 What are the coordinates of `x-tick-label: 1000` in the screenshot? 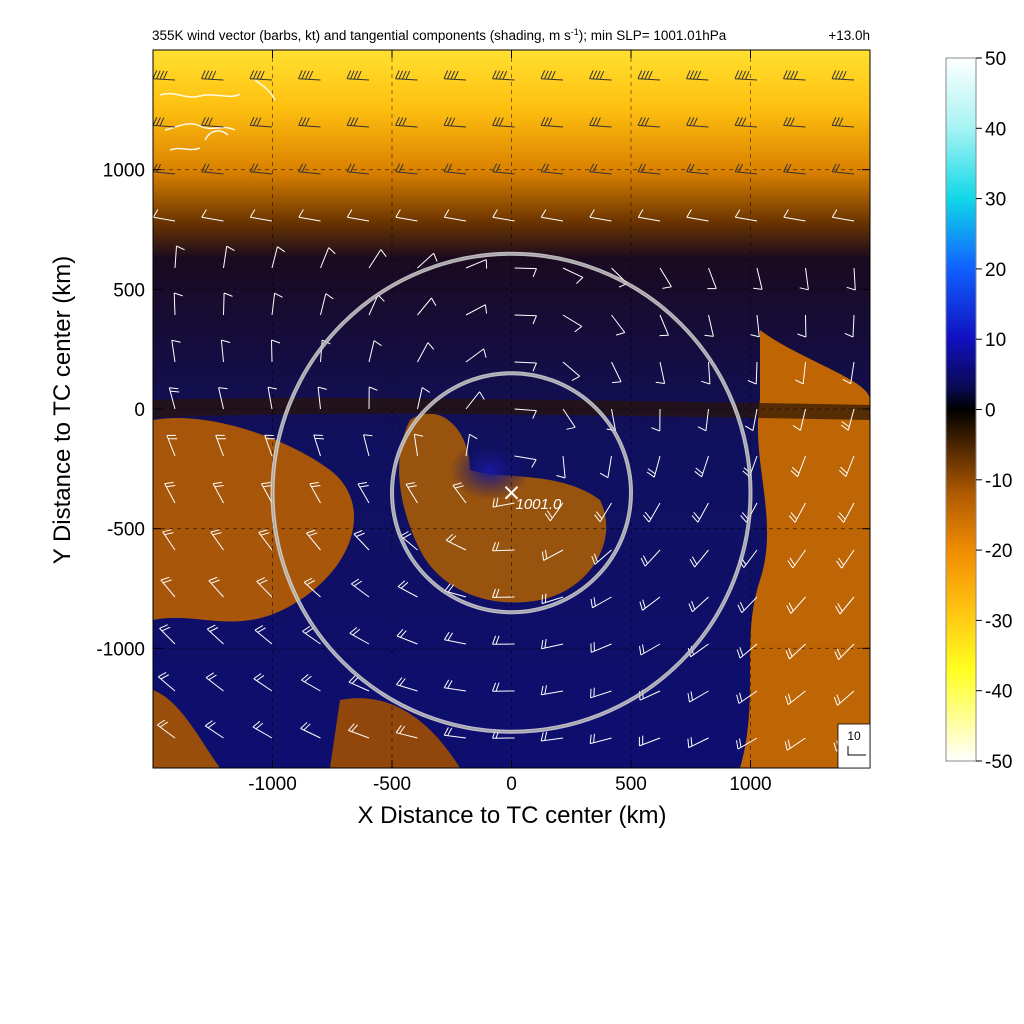 It's located at (750, 784).